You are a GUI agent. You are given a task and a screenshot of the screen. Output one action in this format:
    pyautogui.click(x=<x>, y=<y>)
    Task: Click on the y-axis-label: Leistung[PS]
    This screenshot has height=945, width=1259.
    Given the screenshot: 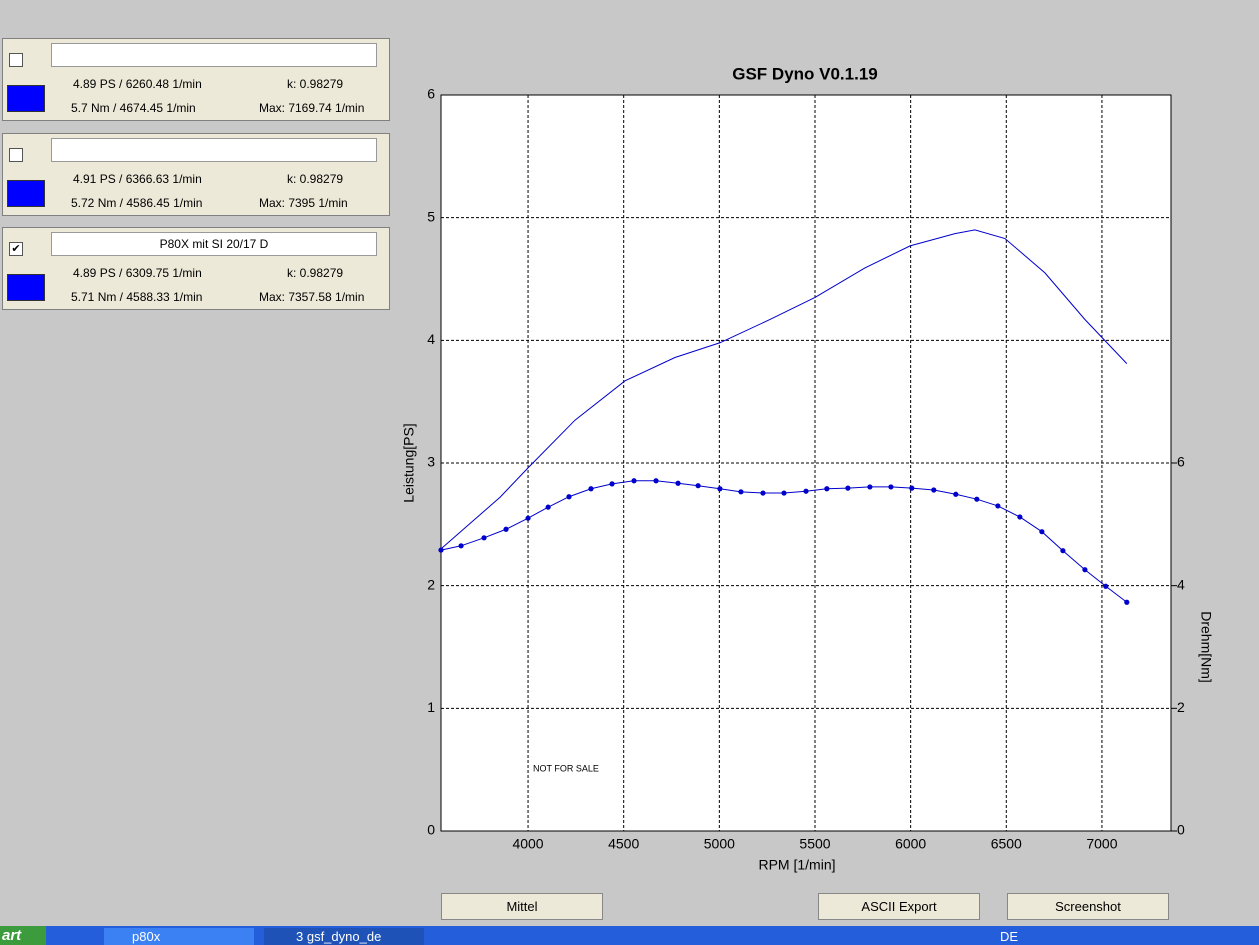 What is the action you would take?
    pyautogui.click(x=409, y=462)
    